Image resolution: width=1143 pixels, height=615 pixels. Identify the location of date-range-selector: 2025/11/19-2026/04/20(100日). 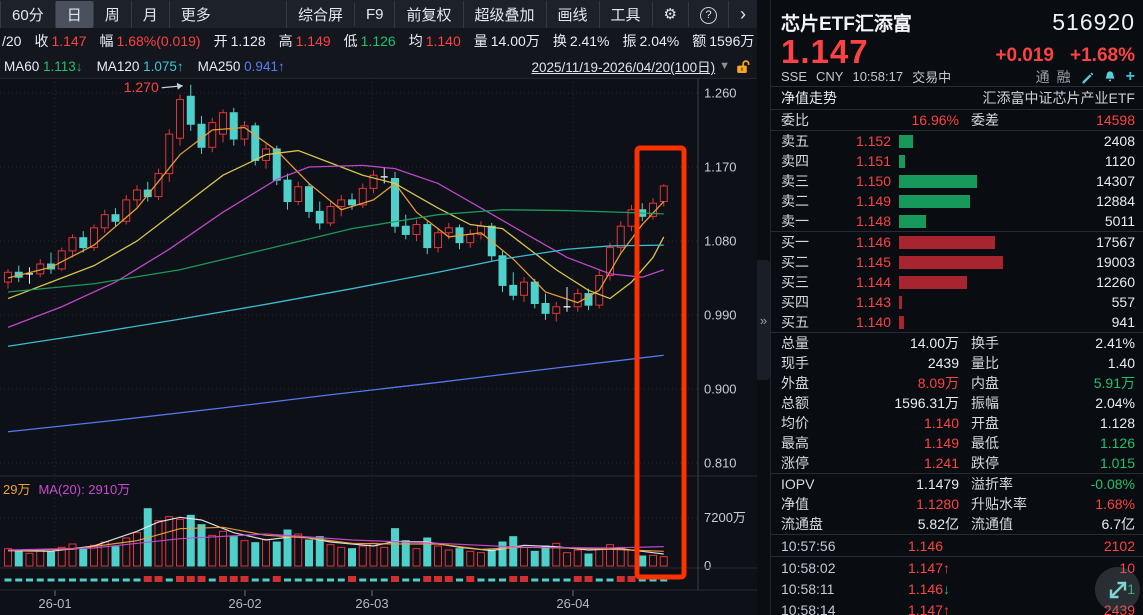
(623, 67).